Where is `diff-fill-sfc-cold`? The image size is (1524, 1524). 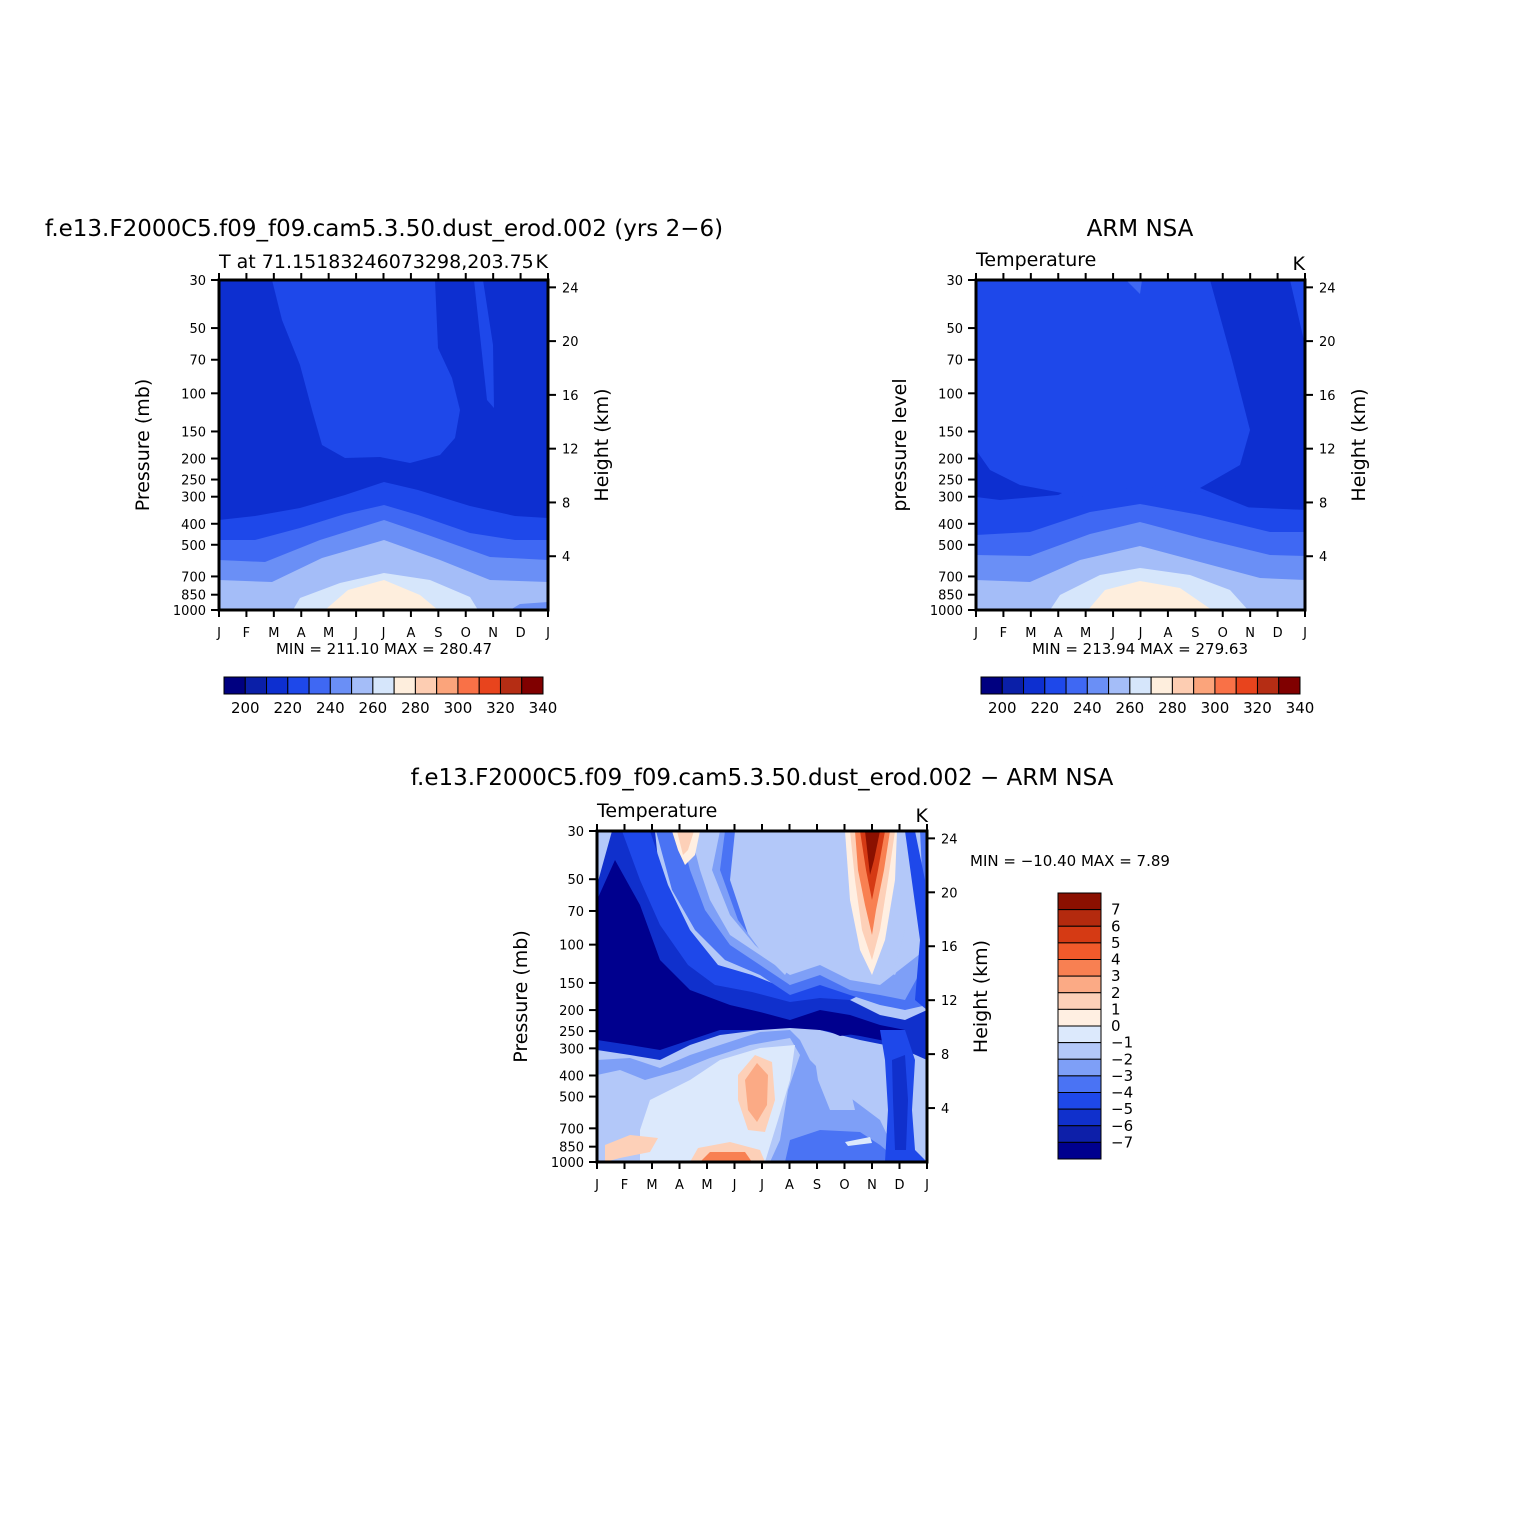
diff-fill-sfc-cold is located at coordinates (842, 1146).